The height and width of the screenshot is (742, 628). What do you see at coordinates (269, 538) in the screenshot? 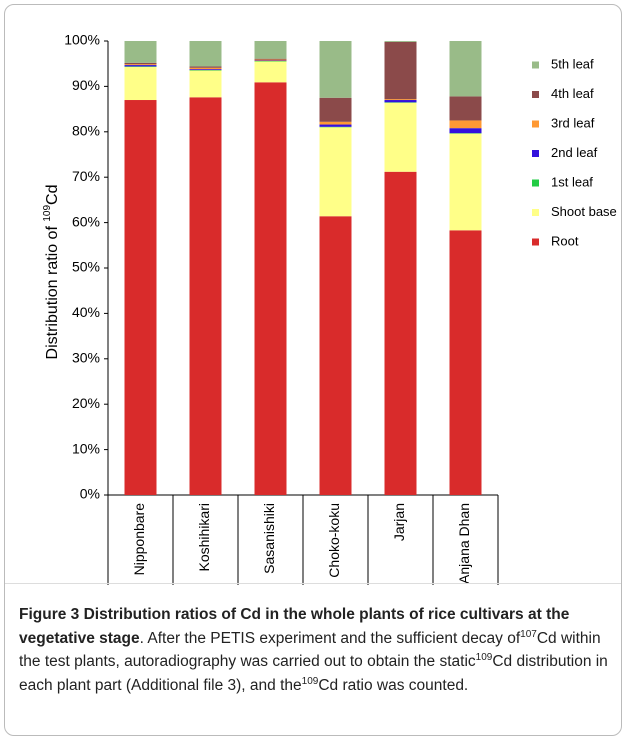
I see `x-tick-label: Sasanishiki` at bounding box center [269, 538].